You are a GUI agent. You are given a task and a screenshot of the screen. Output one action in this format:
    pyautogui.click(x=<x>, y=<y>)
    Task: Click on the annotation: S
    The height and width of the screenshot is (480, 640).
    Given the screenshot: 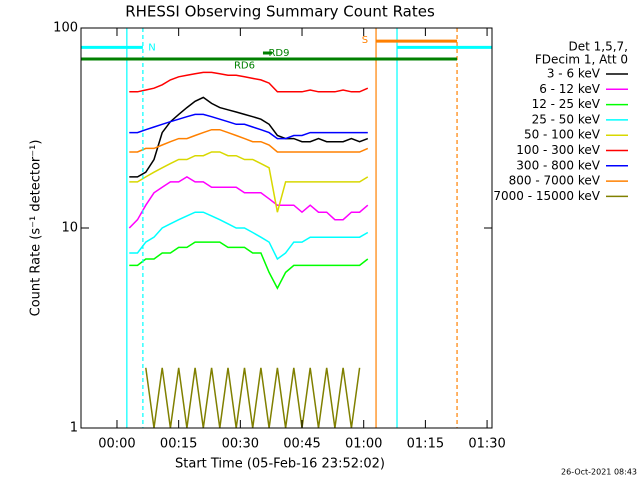 What is the action you would take?
    pyautogui.click(x=365, y=40)
    